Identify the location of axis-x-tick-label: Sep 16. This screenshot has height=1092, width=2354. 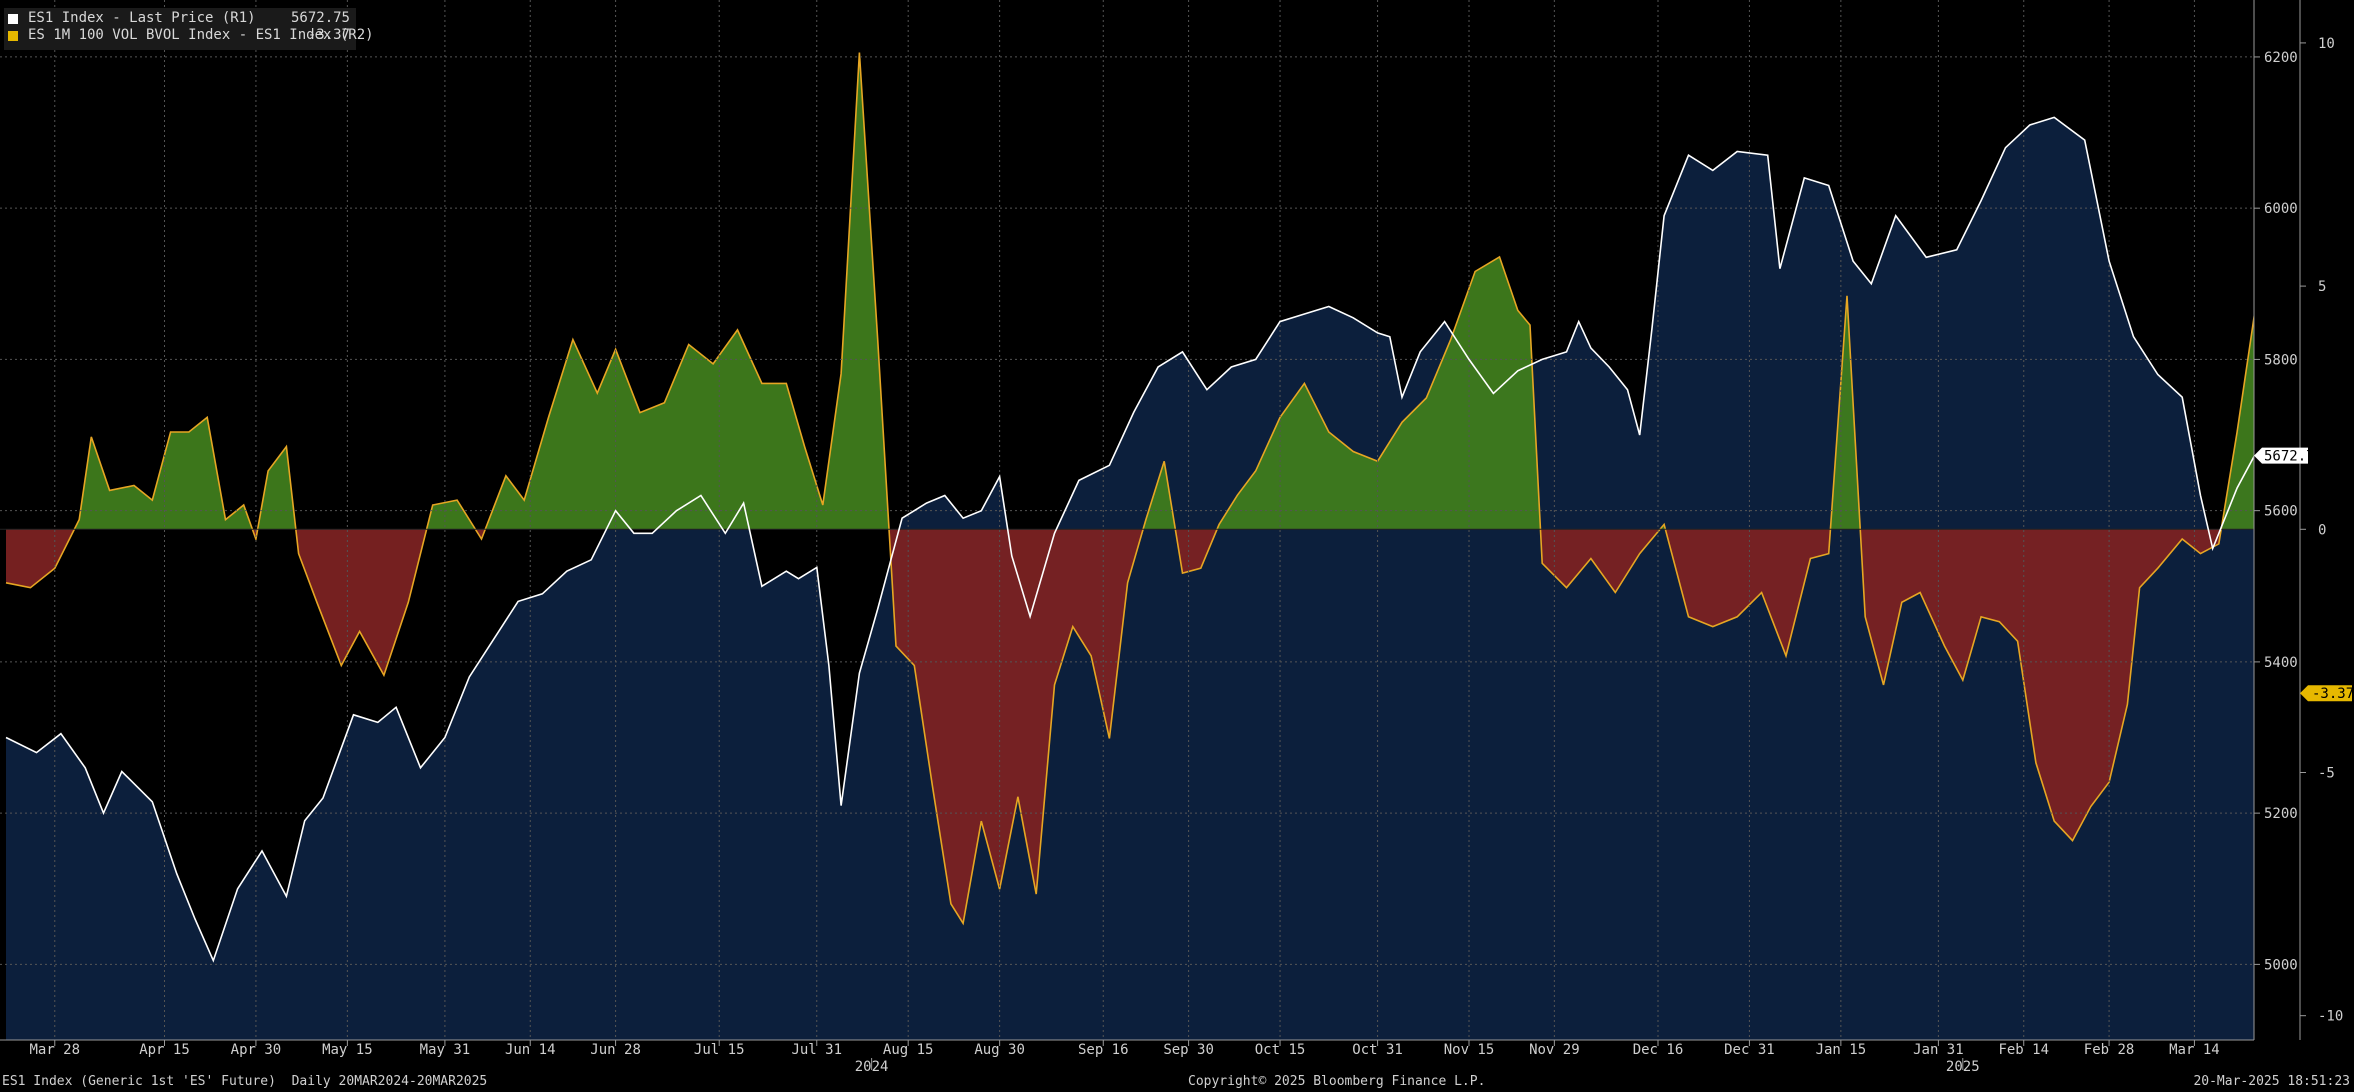
(1103, 1050).